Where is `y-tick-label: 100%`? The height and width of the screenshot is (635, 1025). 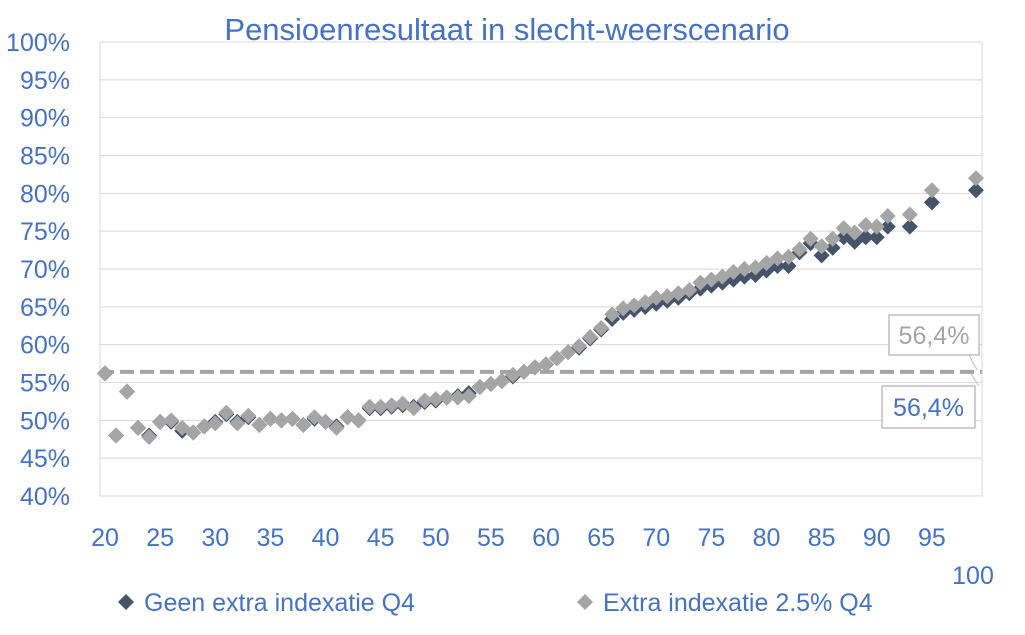
y-tick-label: 100% is located at coordinates (38, 43).